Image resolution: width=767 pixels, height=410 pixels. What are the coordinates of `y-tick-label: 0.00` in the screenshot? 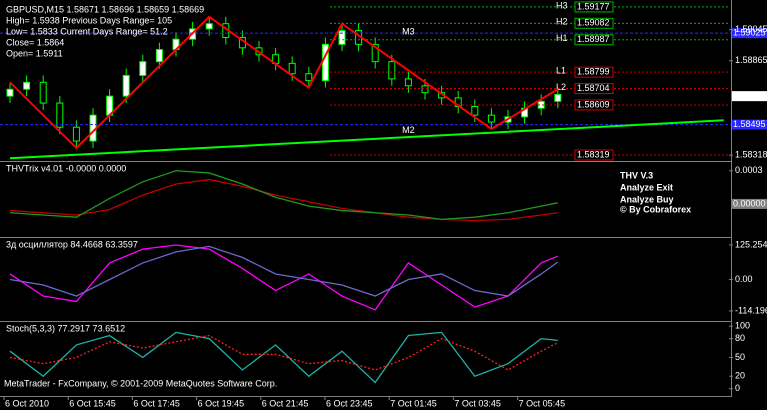 It's located at (744, 279).